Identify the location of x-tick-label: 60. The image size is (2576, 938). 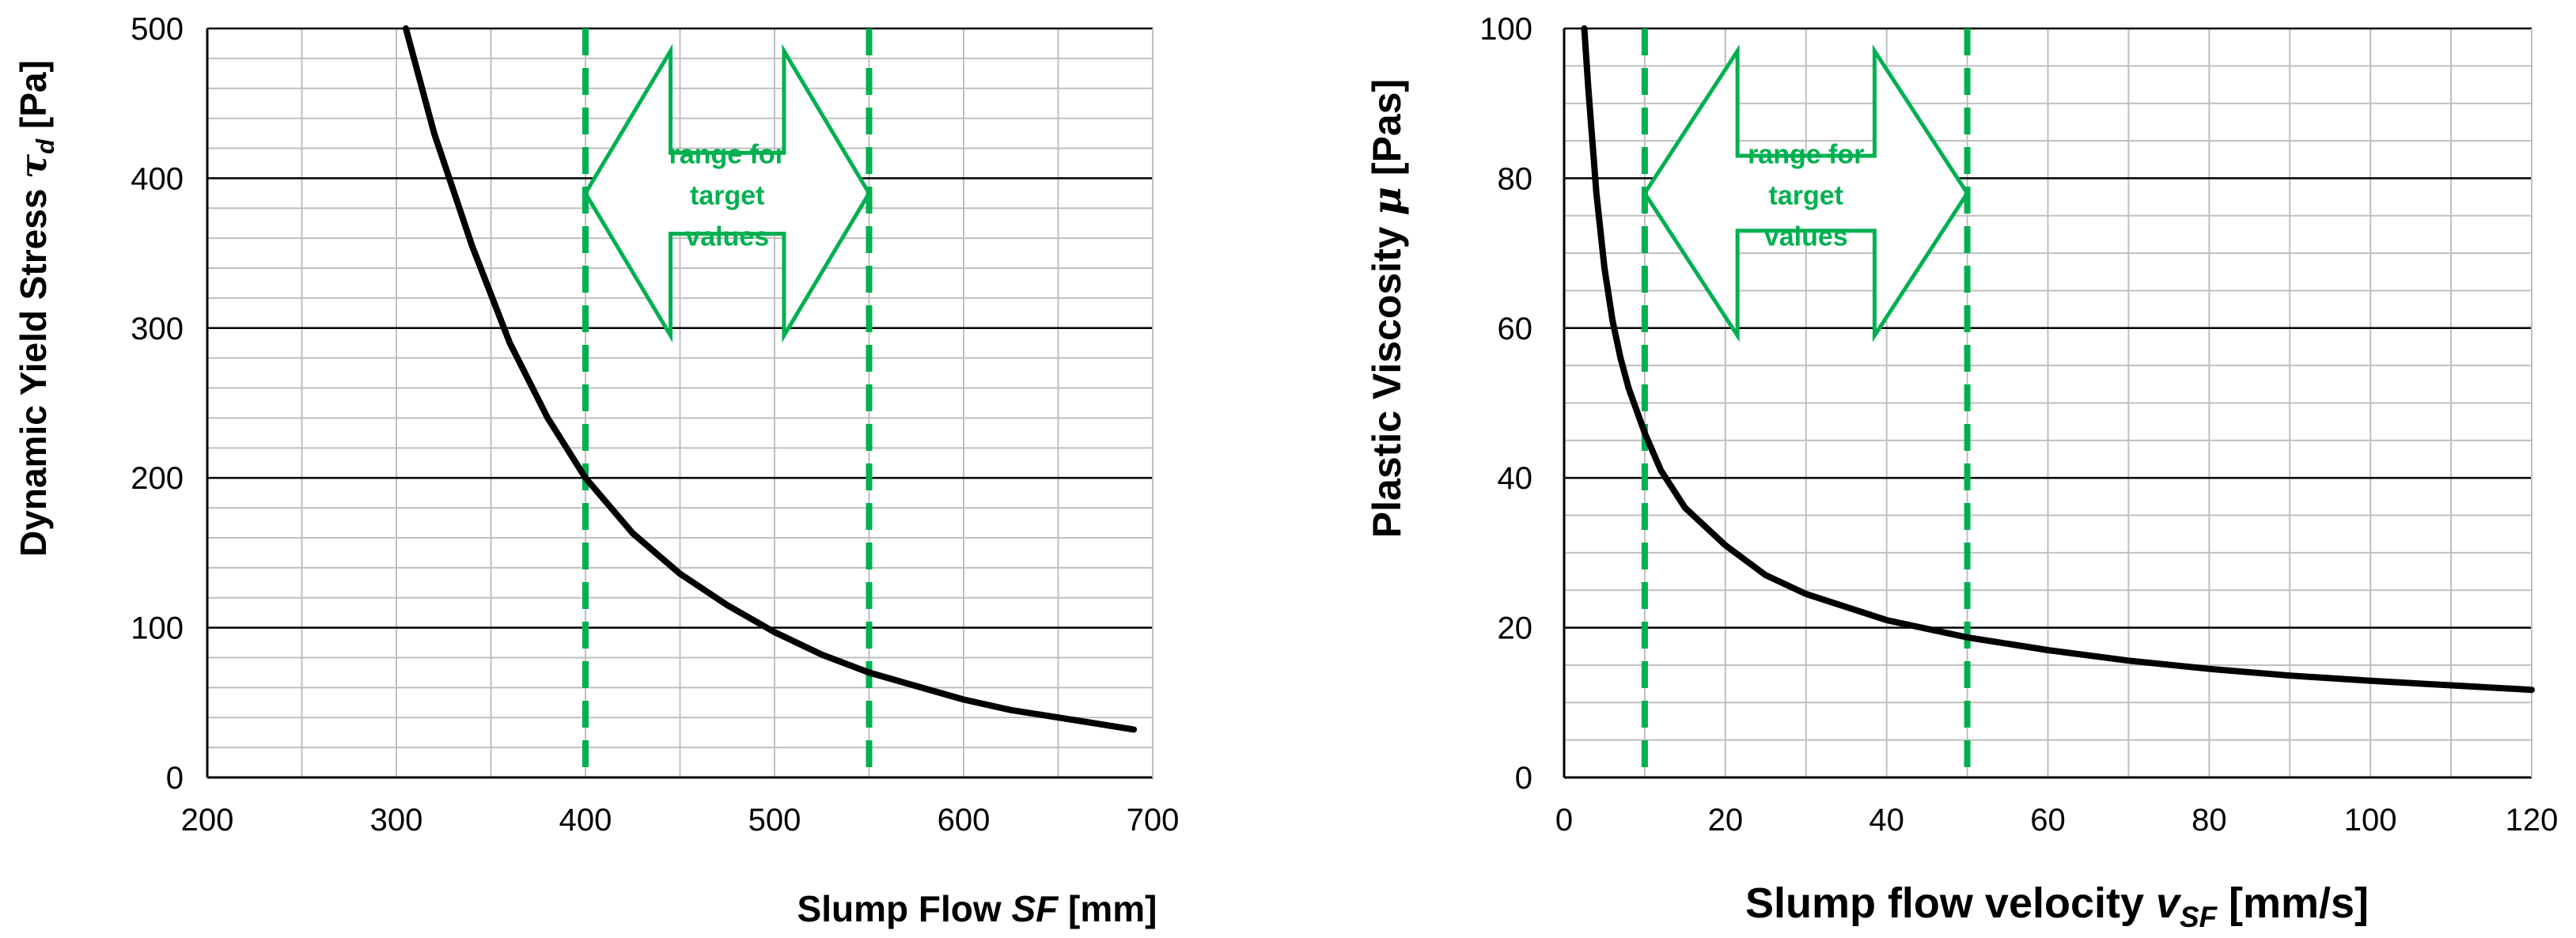
(2048, 820).